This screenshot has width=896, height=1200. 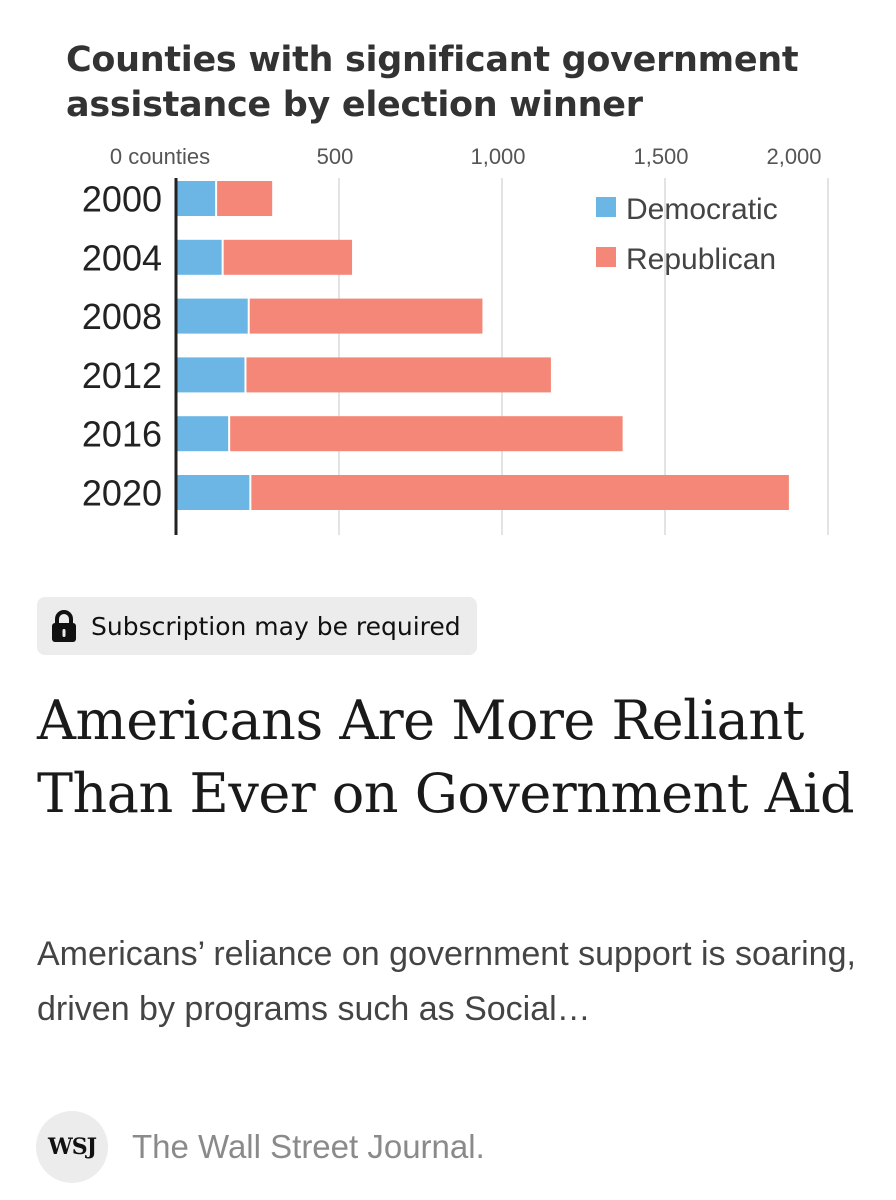 I want to click on chart-x-axis-ticks: 0 counties 500 1,000 1,500 2,000, so click(x=466, y=156).